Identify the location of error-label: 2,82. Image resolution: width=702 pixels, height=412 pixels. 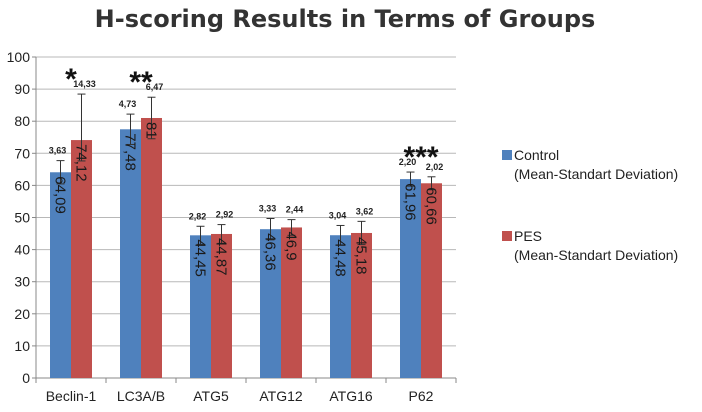
(198, 216).